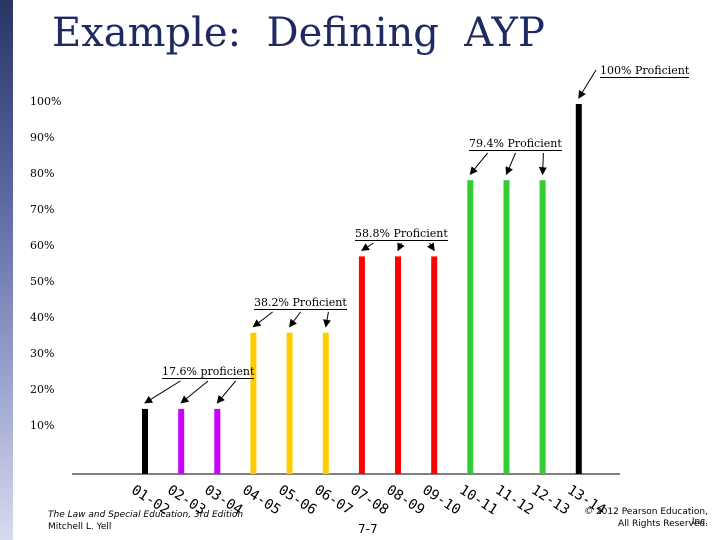 The height and width of the screenshot is (540, 720). Describe the element at coordinates (662, 524) in the screenshot. I see `copyright-line-2: All Rights Reserved.` at that location.